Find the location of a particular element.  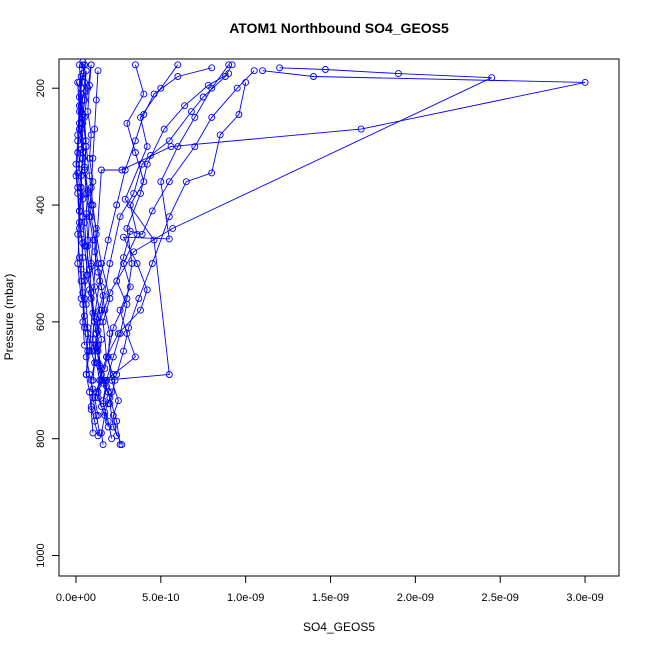

x-tick-label: 1.0e-09 is located at coordinates (245, 598).